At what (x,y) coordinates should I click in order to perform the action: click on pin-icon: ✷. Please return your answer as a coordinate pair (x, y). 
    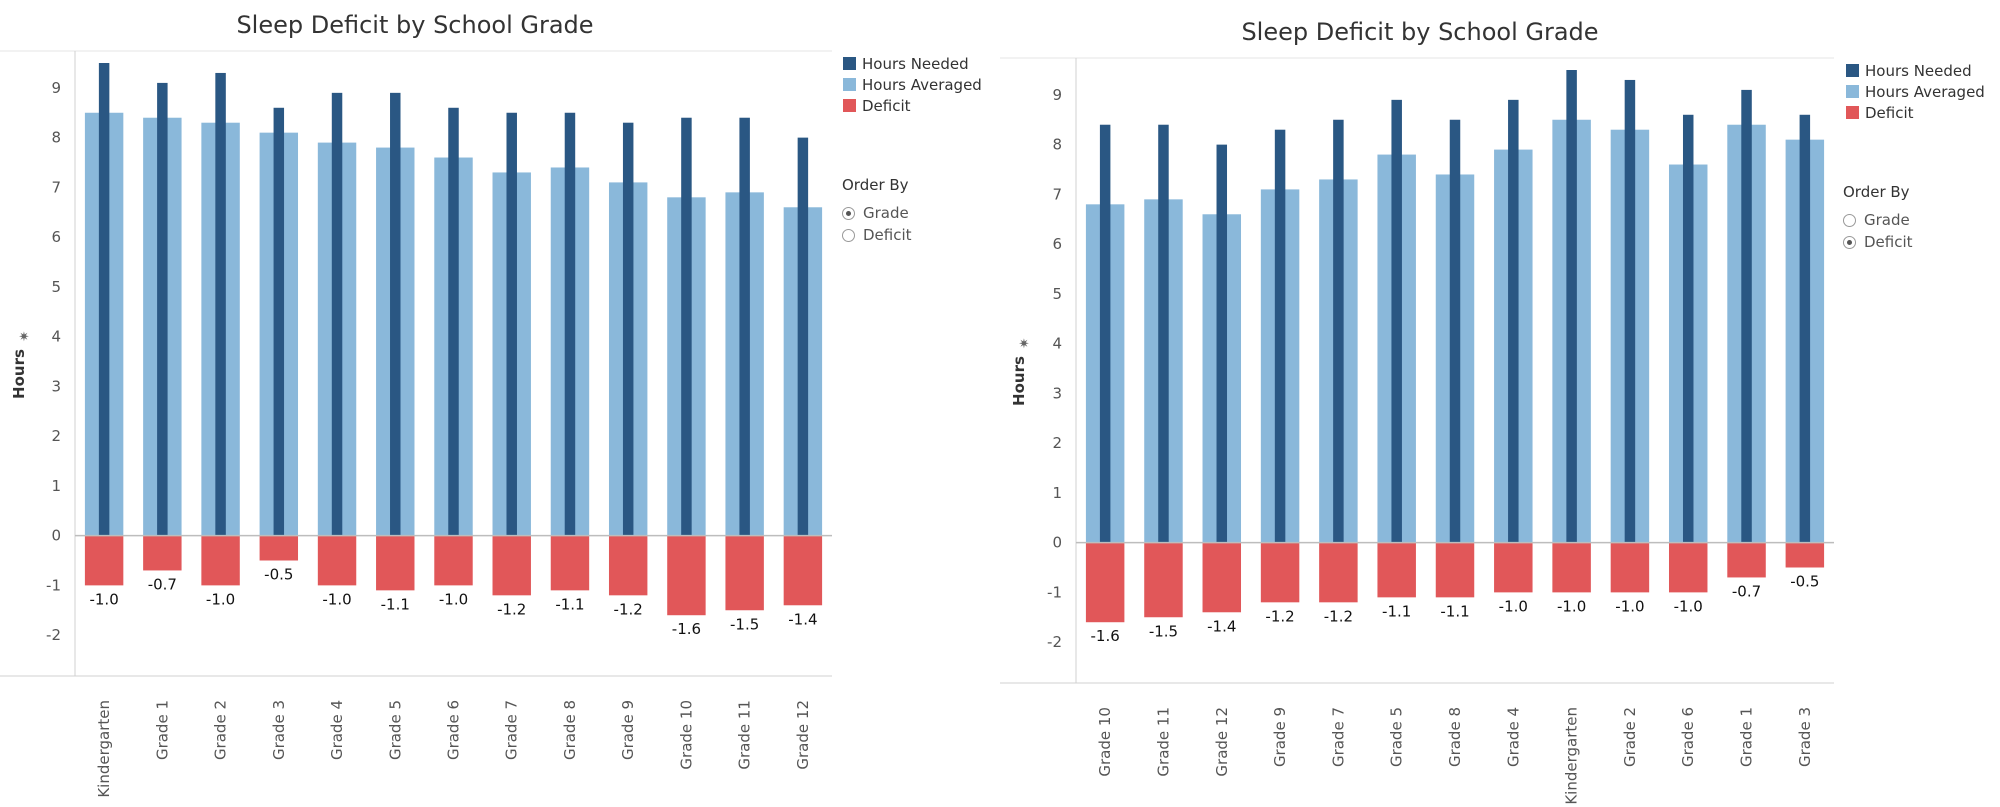
    Looking at the image, I should click on (24, 337).